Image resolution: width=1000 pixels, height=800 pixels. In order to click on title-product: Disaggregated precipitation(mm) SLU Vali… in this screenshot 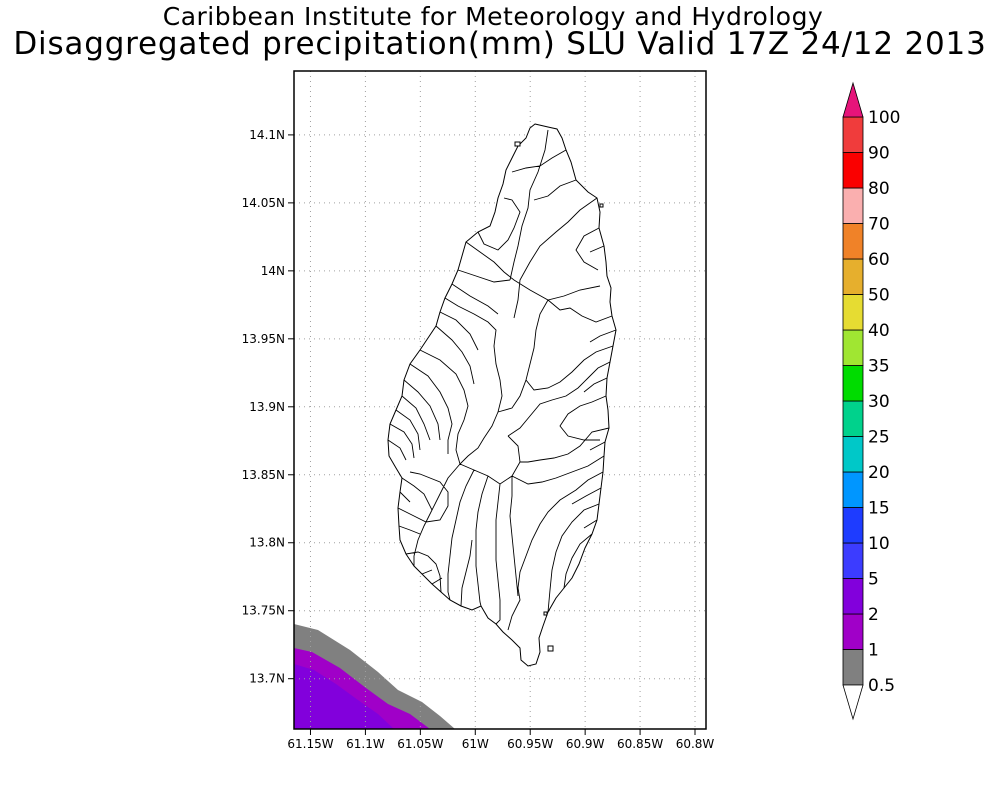, I will do `click(500, 44)`.